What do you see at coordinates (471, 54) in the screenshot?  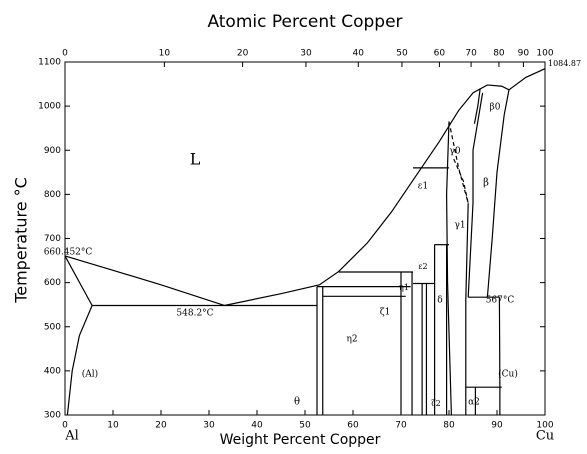 I see `x2-tick-label: 70` at bounding box center [471, 54].